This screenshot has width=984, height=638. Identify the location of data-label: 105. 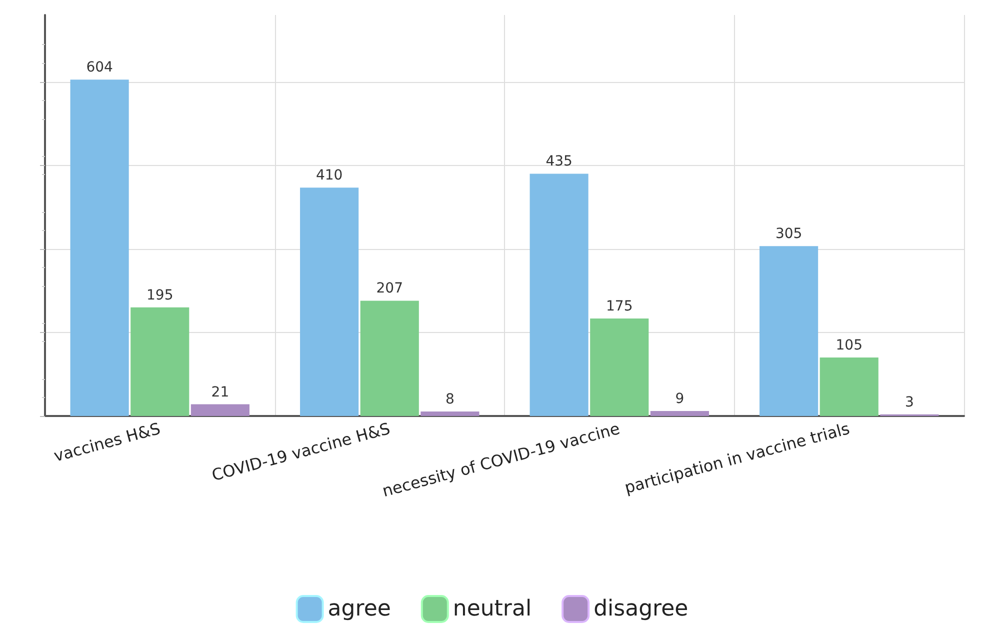
(849, 346).